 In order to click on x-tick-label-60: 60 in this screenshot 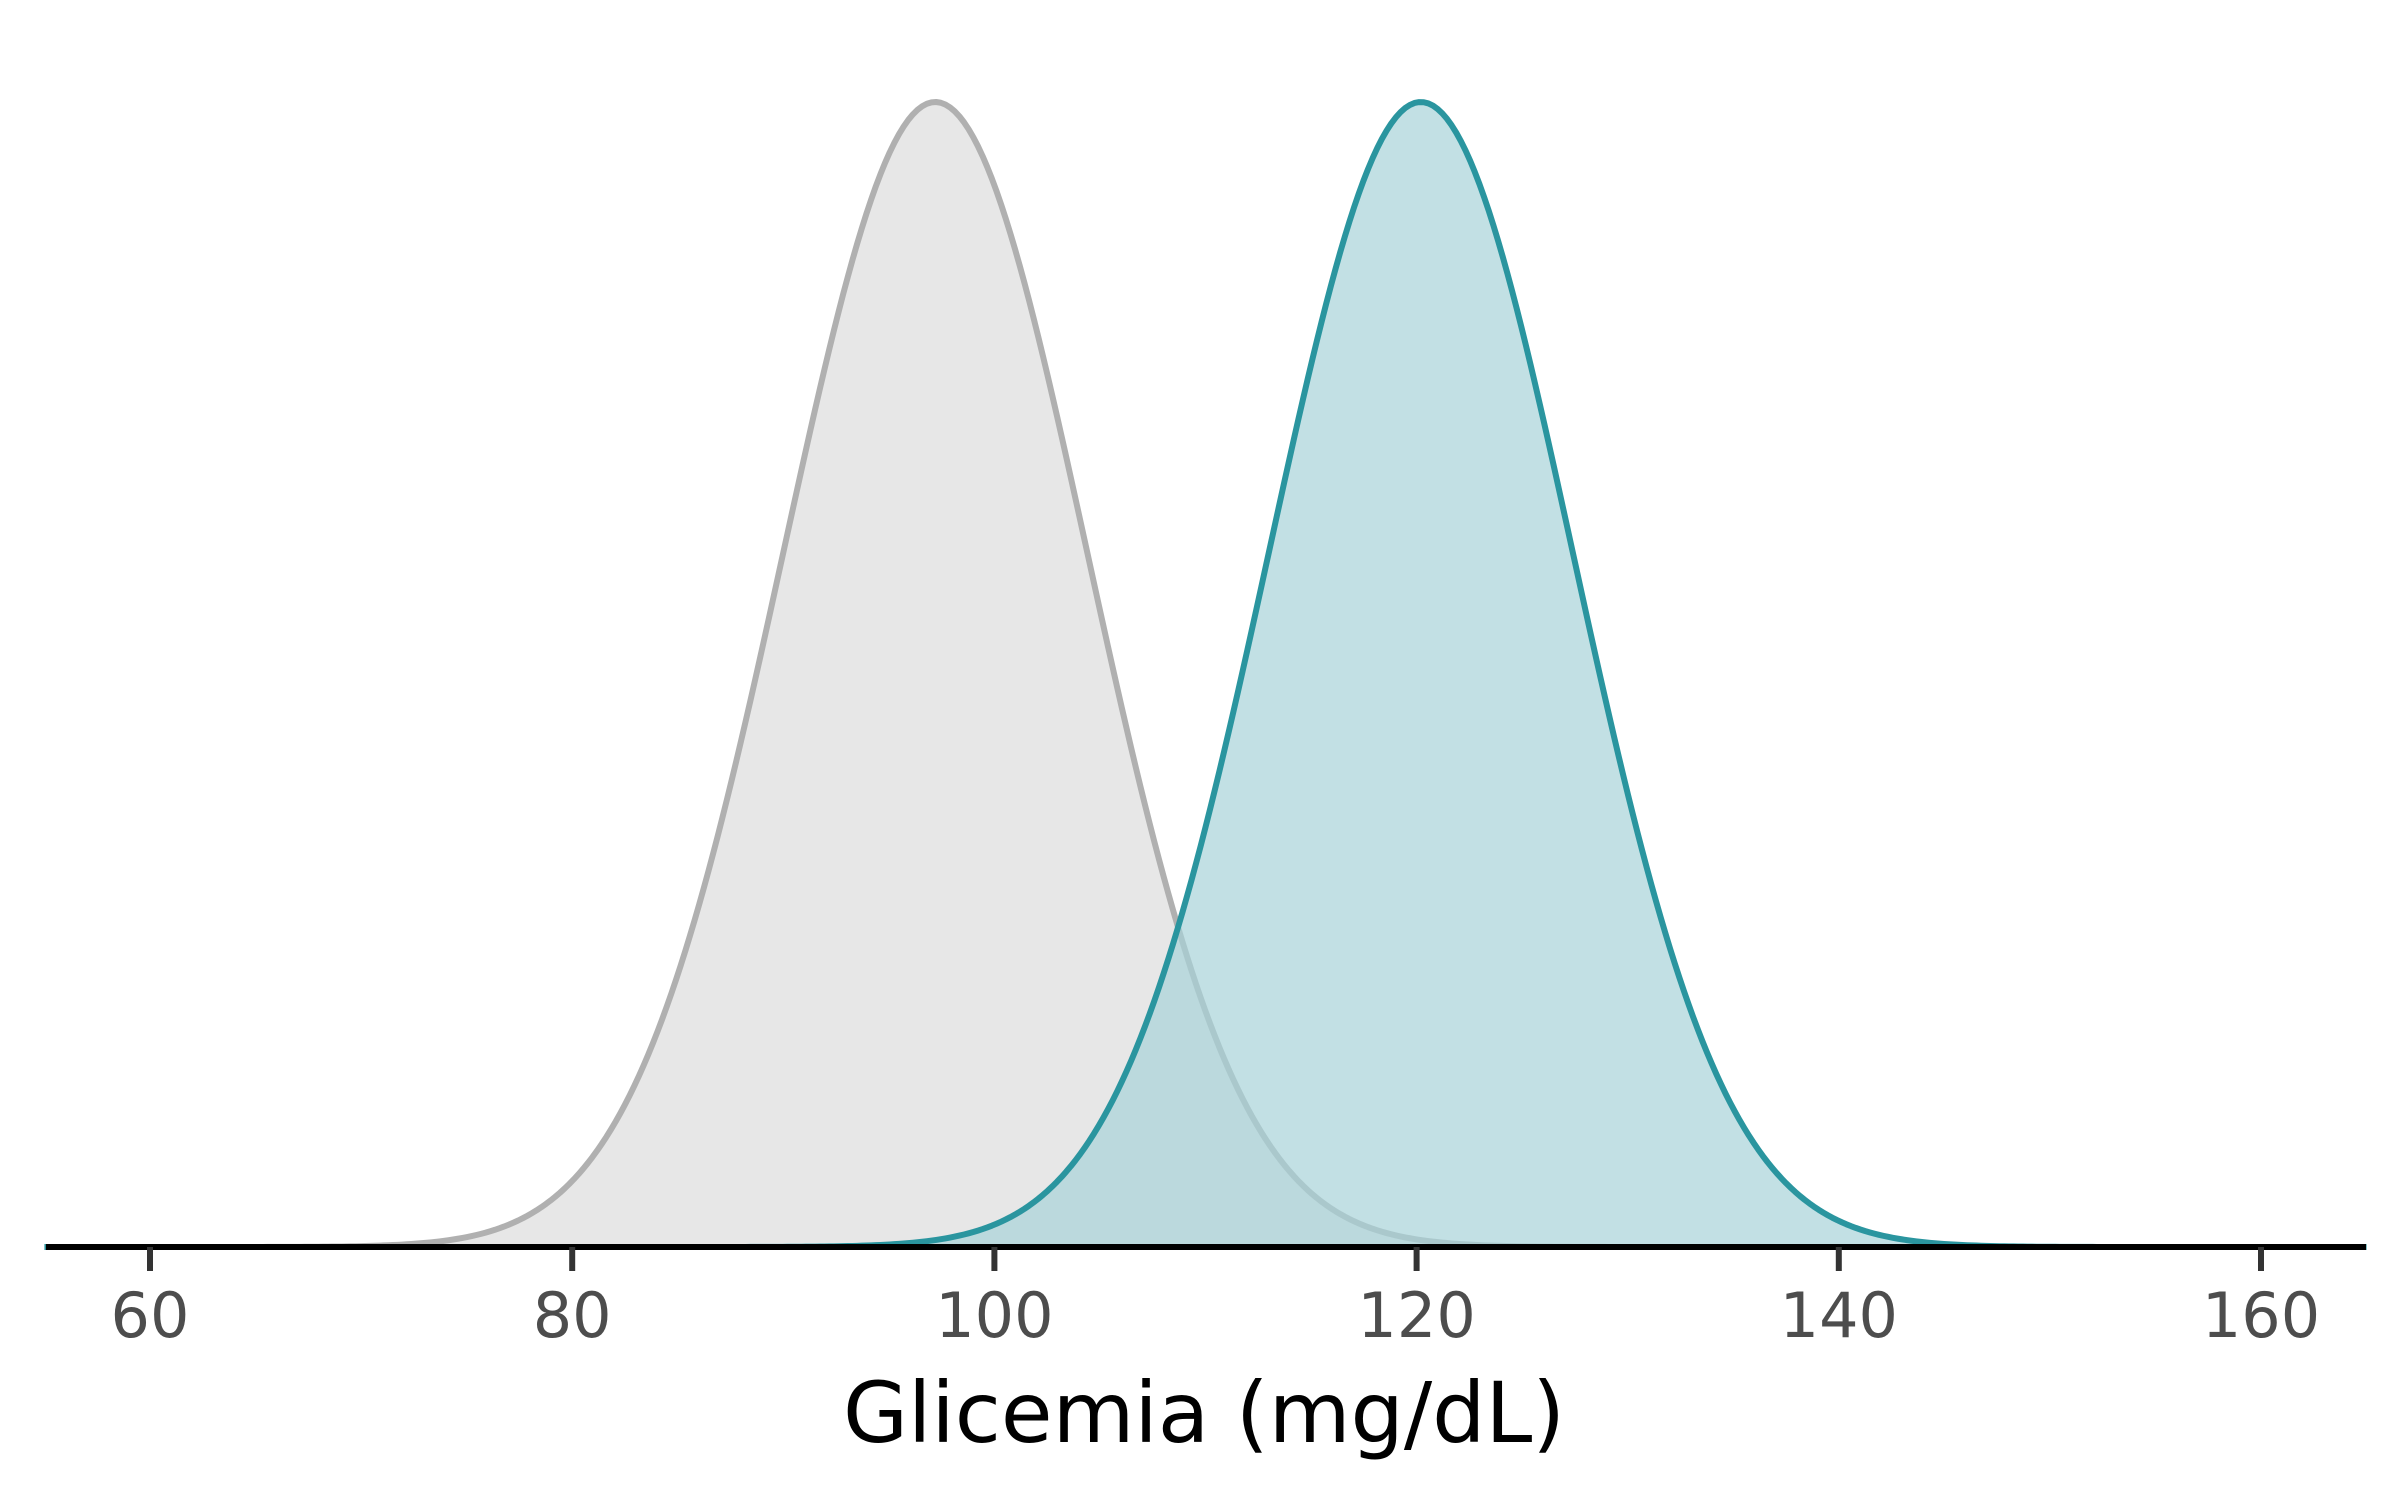, I will do `click(150, 1315)`.